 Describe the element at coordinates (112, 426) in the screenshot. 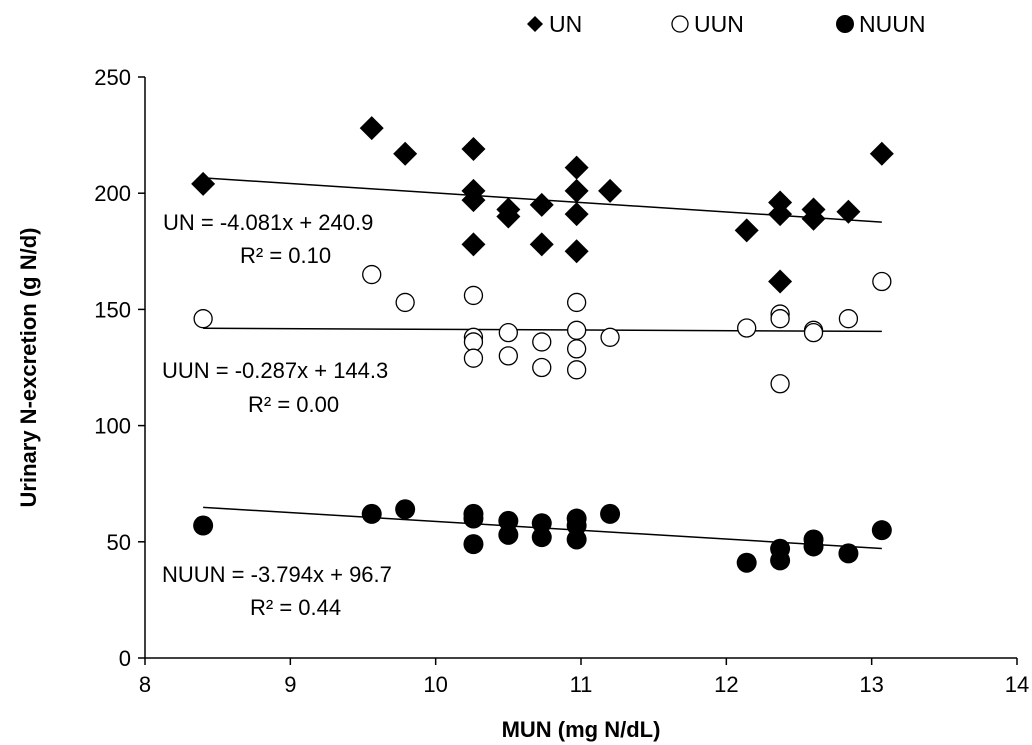

I see `y-tick-label: 100` at that location.